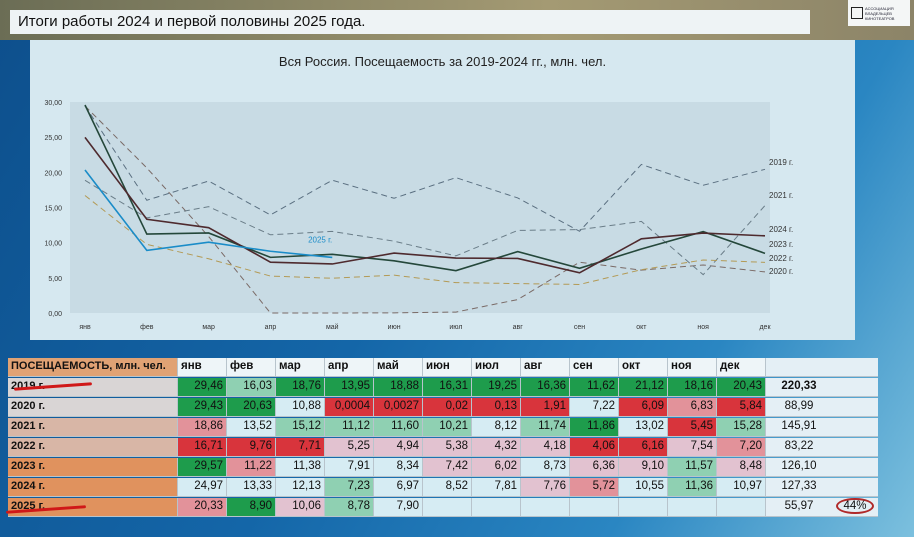  Describe the element at coordinates (55, 279) in the screenshot. I see `y-tick-label: 5,00` at that location.